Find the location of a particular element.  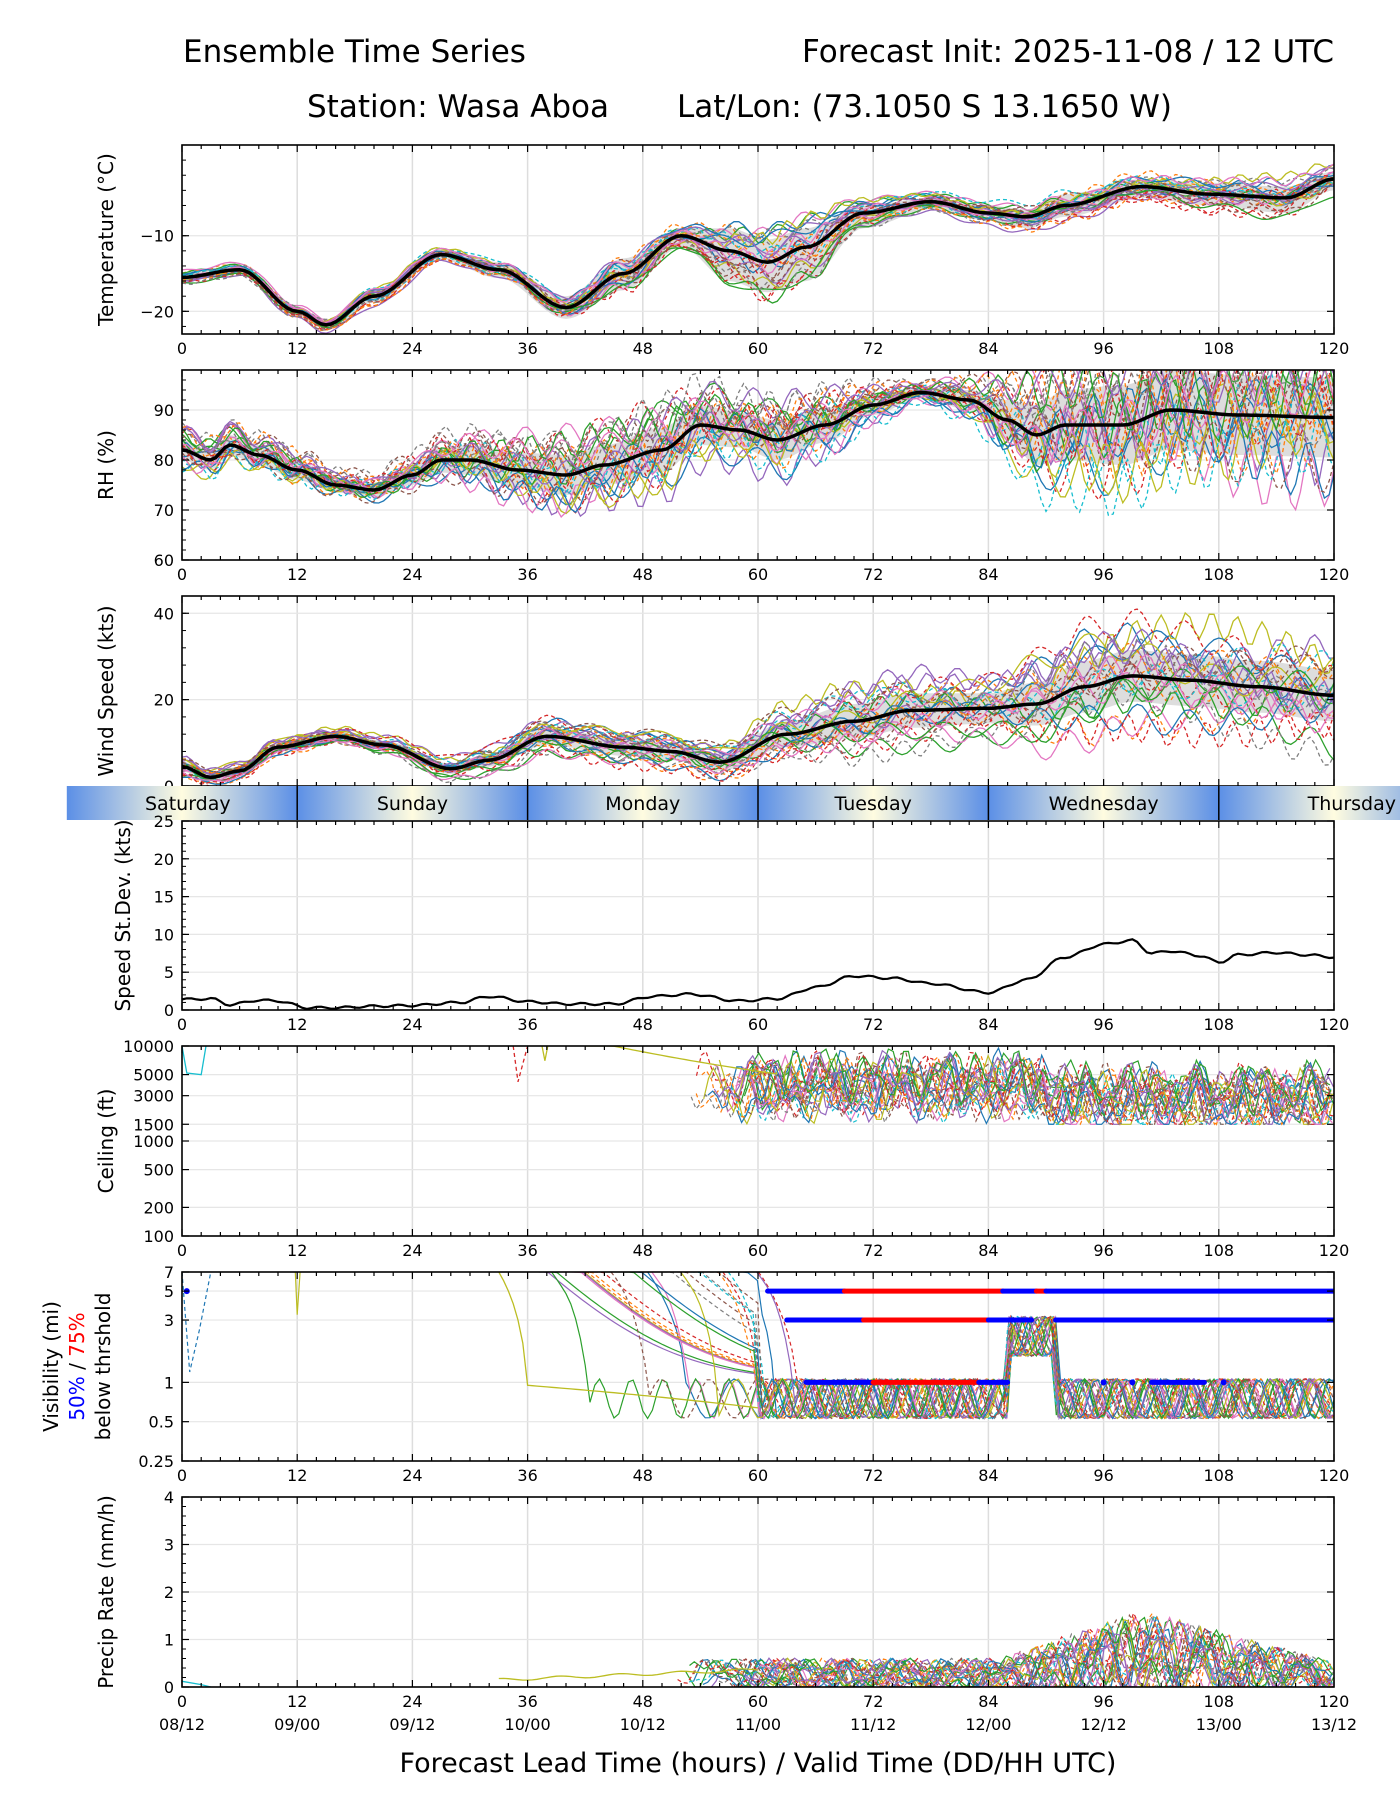

temperature-xtick-label: 108 is located at coordinates (1219, 348).